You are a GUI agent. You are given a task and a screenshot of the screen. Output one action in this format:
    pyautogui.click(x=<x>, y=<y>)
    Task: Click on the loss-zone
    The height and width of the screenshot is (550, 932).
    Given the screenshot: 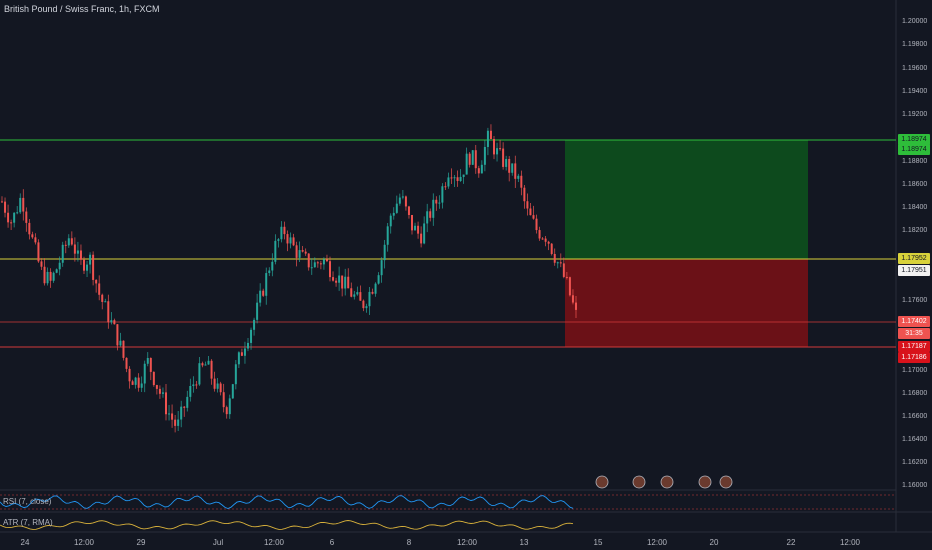 What is the action you would take?
    pyautogui.click(x=686, y=303)
    